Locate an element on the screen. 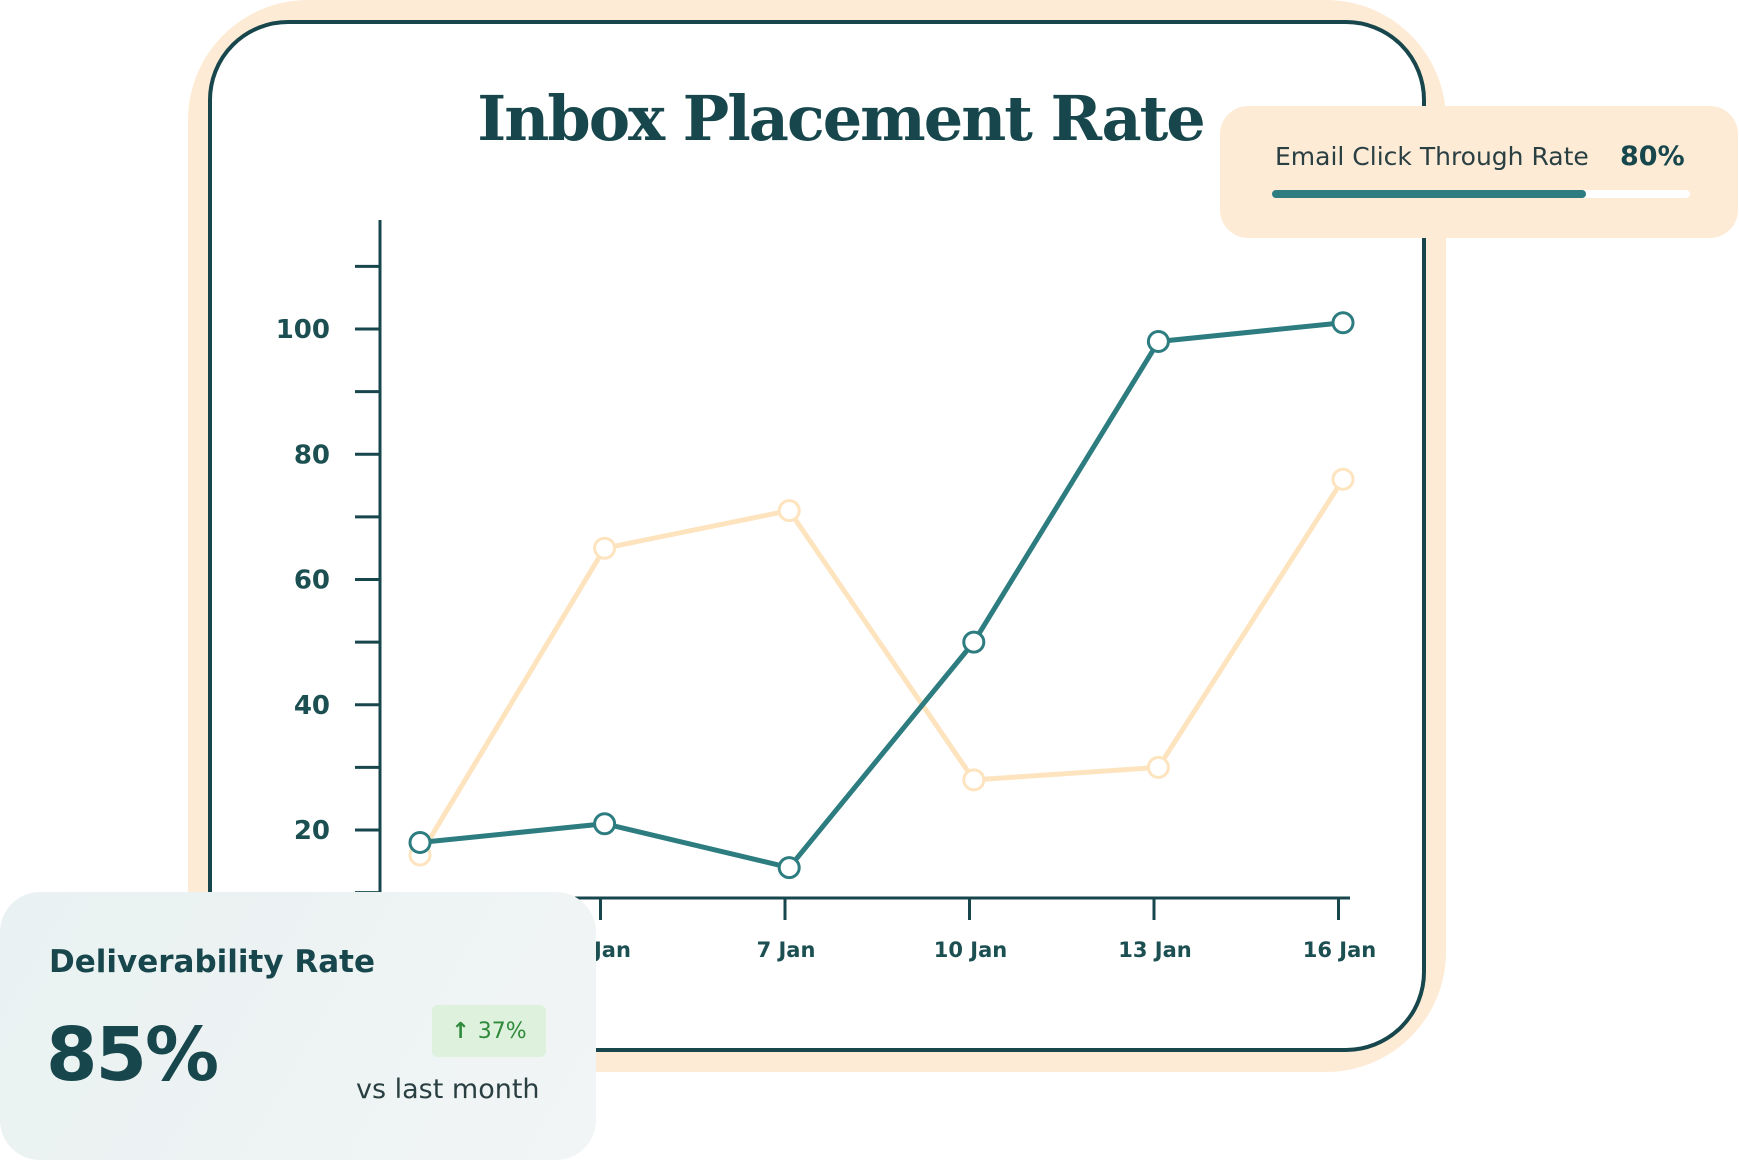 The height and width of the screenshot is (1161, 1739). change-badge: ↑ 37% is located at coordinates (489, 1031).